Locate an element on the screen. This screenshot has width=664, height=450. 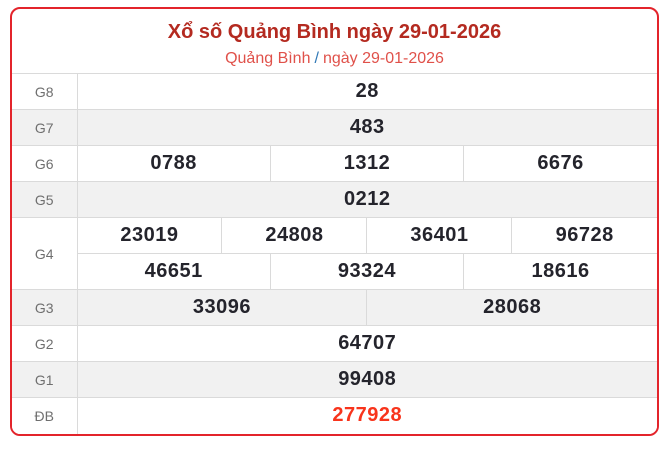
prize-label-g7: G7 is located at coordinates (45, 127).